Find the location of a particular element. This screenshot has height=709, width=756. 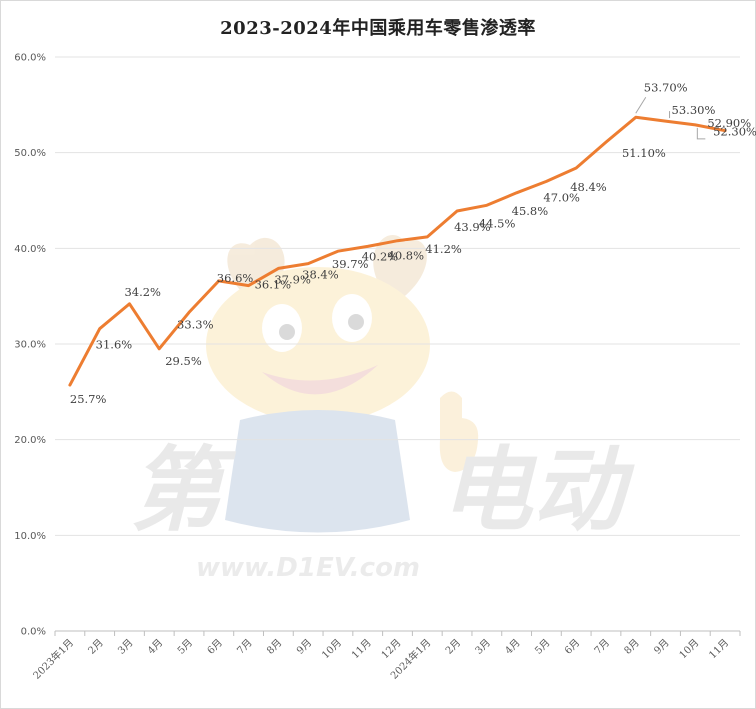

data-label: 51.10% is located at coordinates (644, 153).